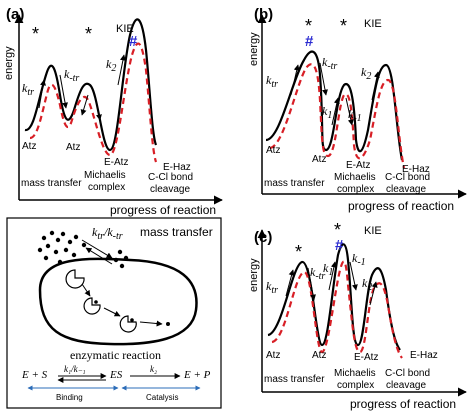  What do you see at coordinates (416, 169) in the screenshot?
I see `panel-b-species-4: E-Haz` at bounding box center [416, 169].